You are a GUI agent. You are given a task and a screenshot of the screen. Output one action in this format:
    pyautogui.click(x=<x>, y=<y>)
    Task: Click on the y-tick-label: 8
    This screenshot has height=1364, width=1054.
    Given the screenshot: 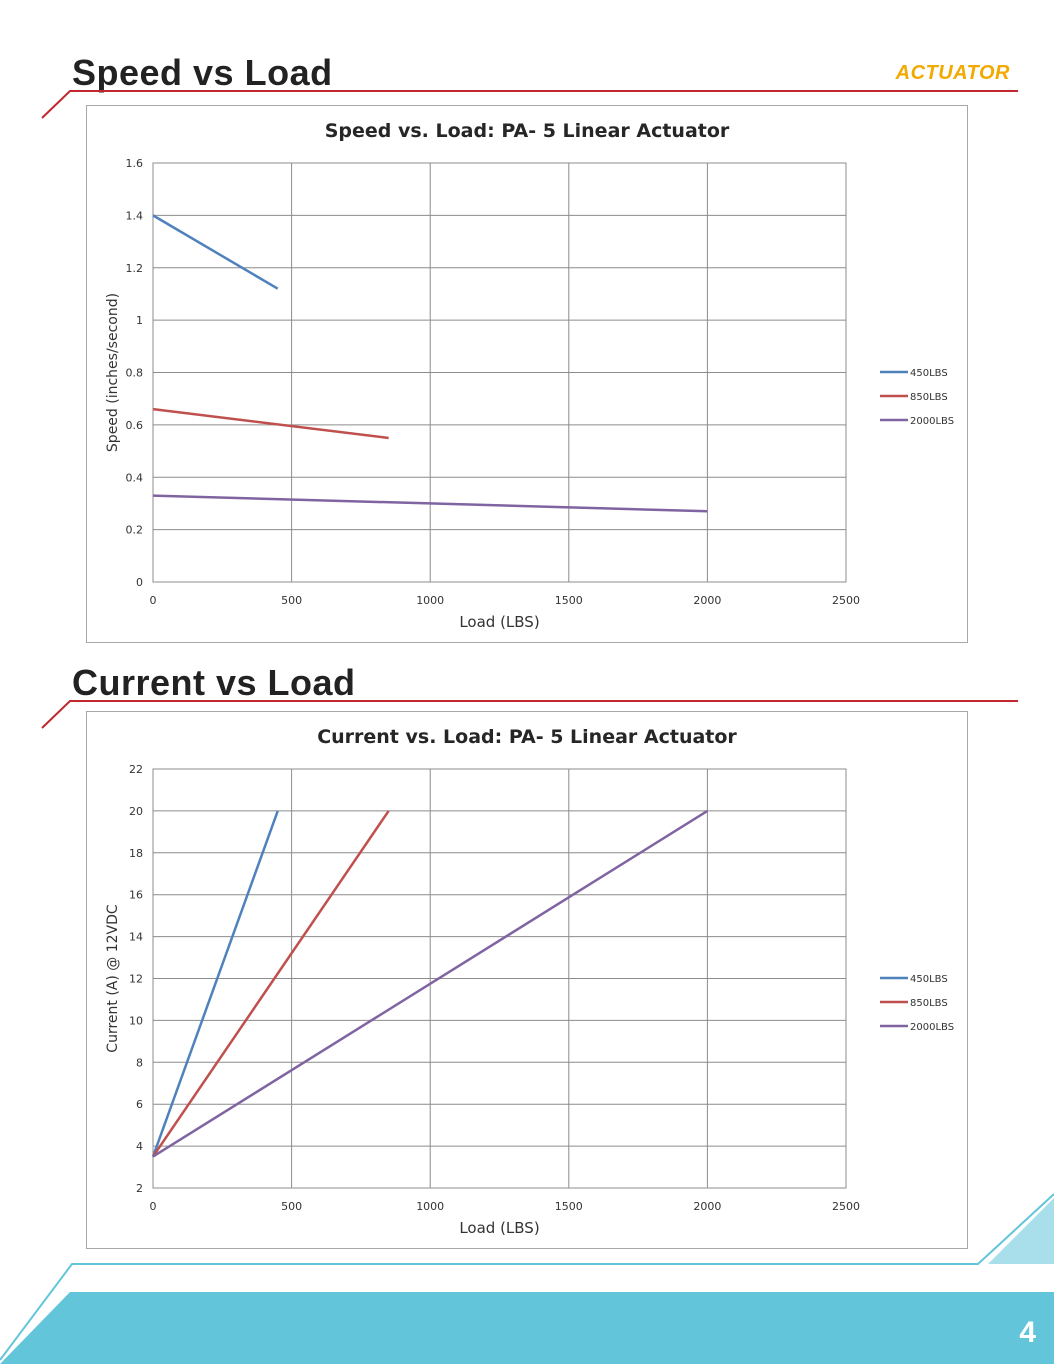 What is the action you would take?
    pyautogui.click(x=139, y=1062)
    